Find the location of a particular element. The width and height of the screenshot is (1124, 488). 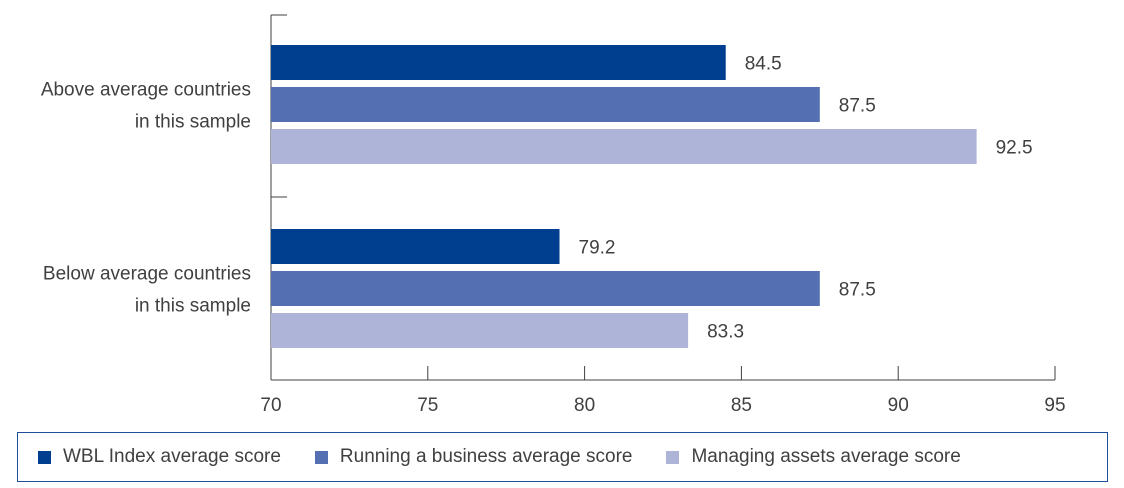

data-label-cat1-series2: 83.3 is located at coordinates (725, 332).